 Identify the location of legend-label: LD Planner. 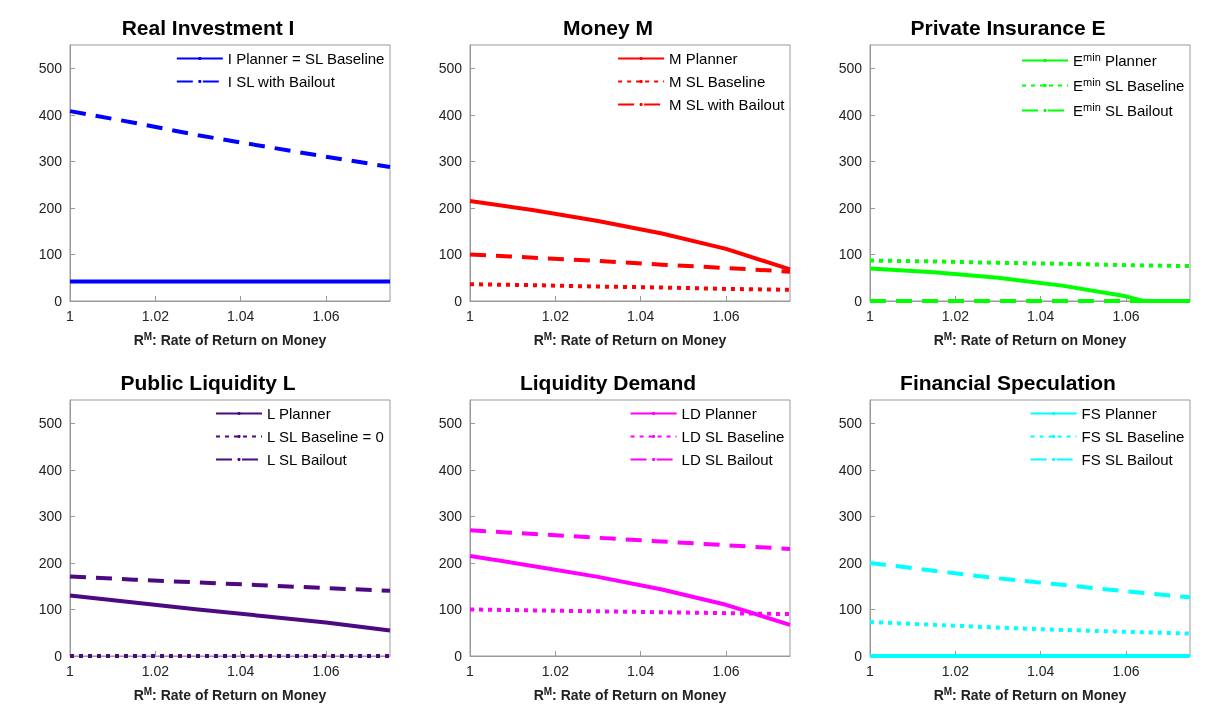
(719, 413).